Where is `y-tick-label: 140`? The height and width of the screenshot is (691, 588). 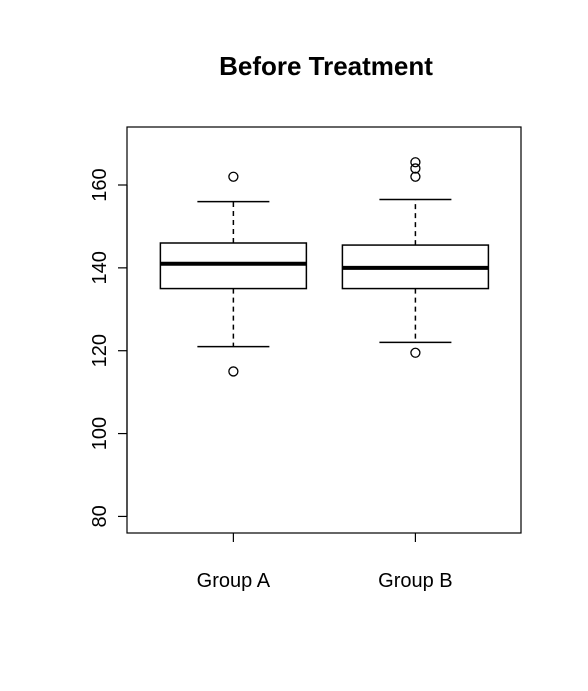
y-tick-label: 140 is located at coordinates (100, 267).